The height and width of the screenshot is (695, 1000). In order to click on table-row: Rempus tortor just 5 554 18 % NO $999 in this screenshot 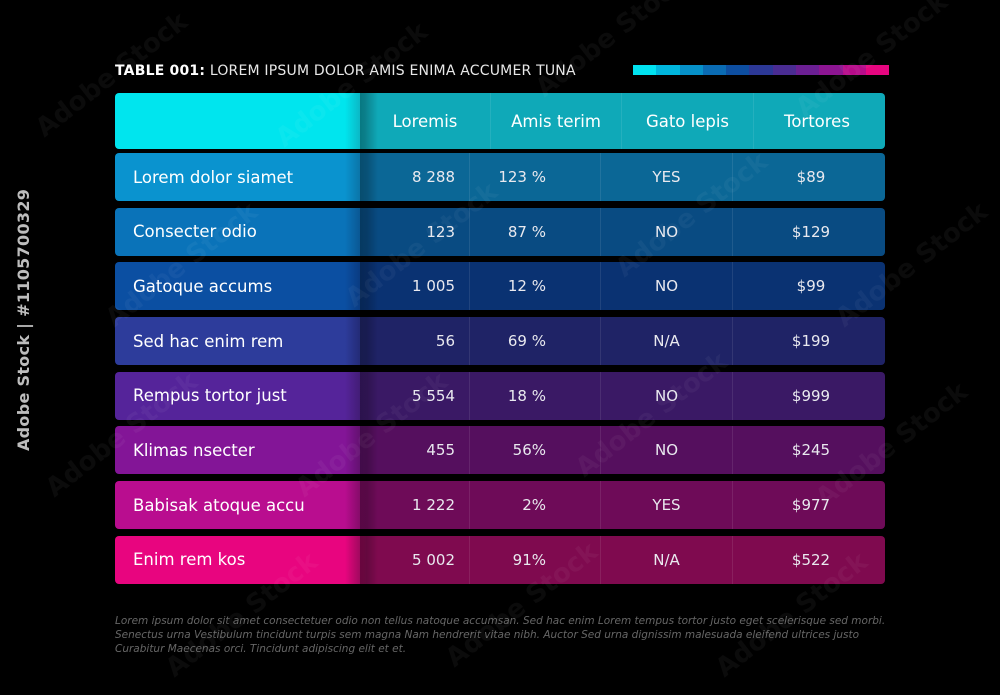, I will do `click(500, 395)`.